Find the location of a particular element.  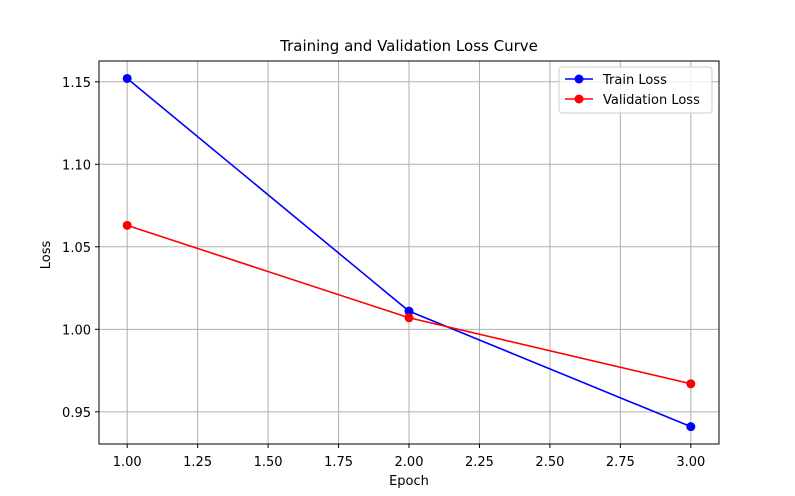

x-tick-label: 2.25 is located at coordinates (479, 462).